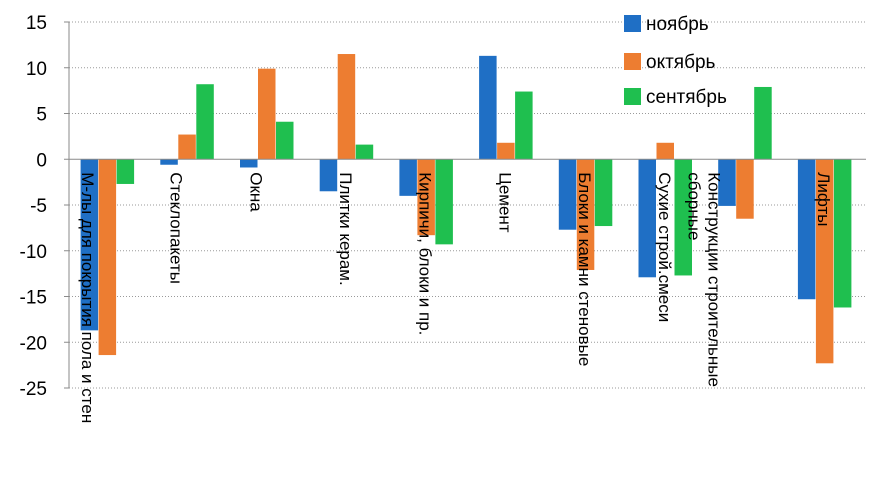 The height and width of the screenshot is (499, 872). Describe the element at coordinates (647, 218) in the screenshot. I see `bar-ноябрь-7` at that location.